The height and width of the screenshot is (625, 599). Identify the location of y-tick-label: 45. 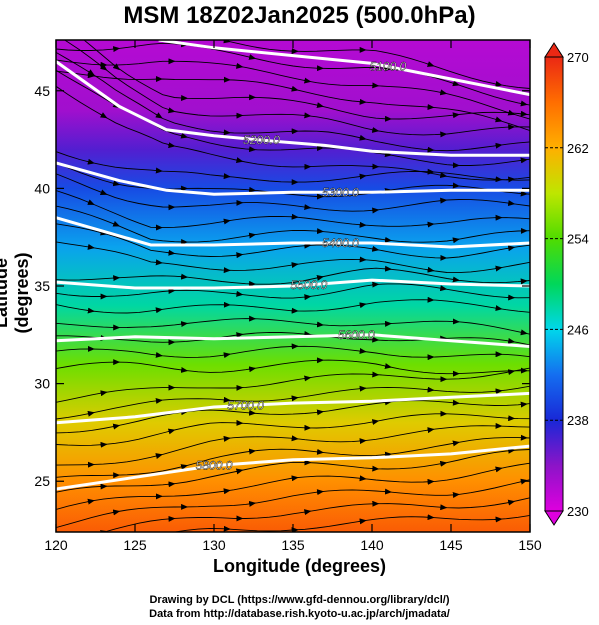
(42, 91).